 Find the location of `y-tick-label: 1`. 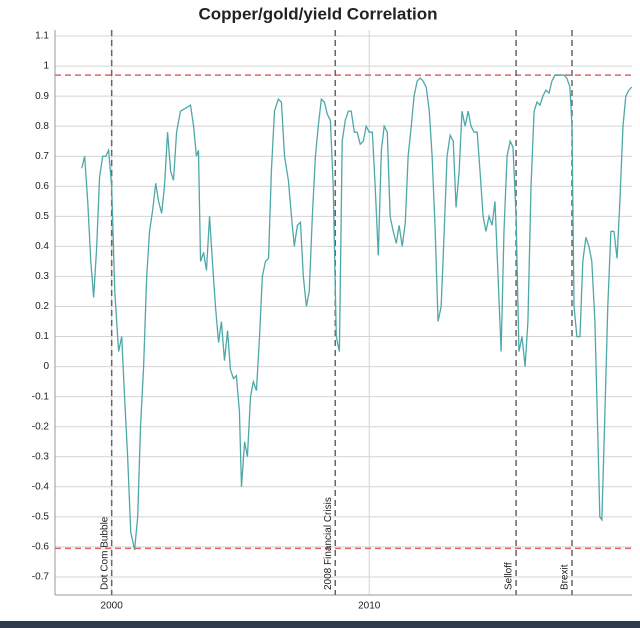

y-tick-label: 1 is located at coordinates (46, 66).